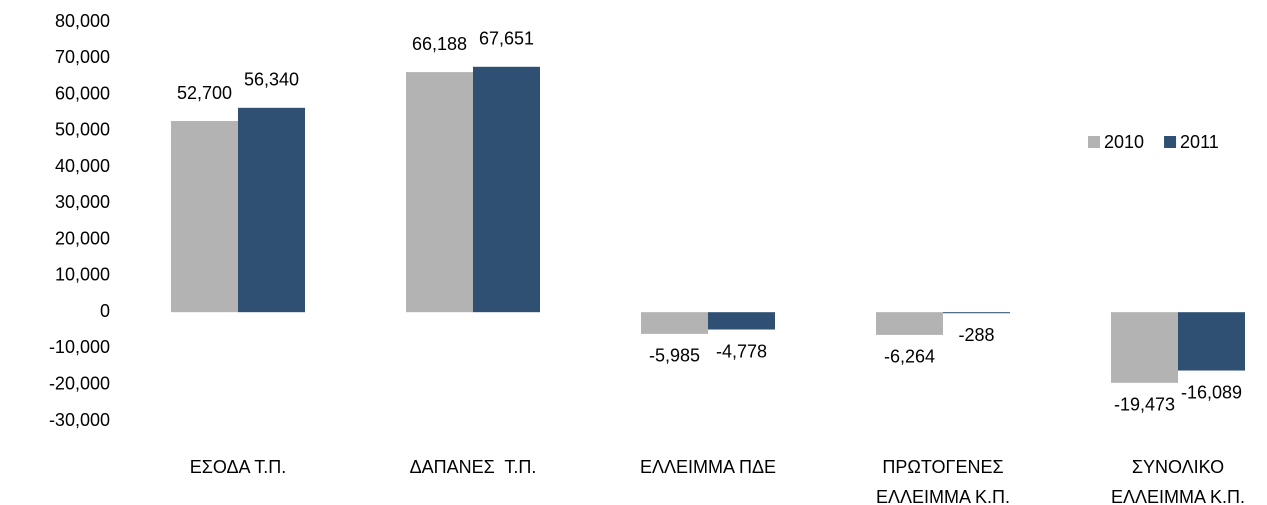 This screenshot has width=1267, height=505. Describe the element at coordinates (942, 467) in the screenshot. I see `x-tick-label: ΠΡΩΤΟΓΕΝΕΣ` at that location.